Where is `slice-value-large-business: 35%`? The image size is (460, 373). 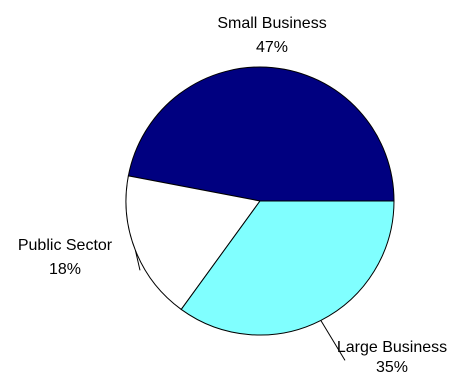 slice-value-large-business: 35% is located at coordinates (392, 366).